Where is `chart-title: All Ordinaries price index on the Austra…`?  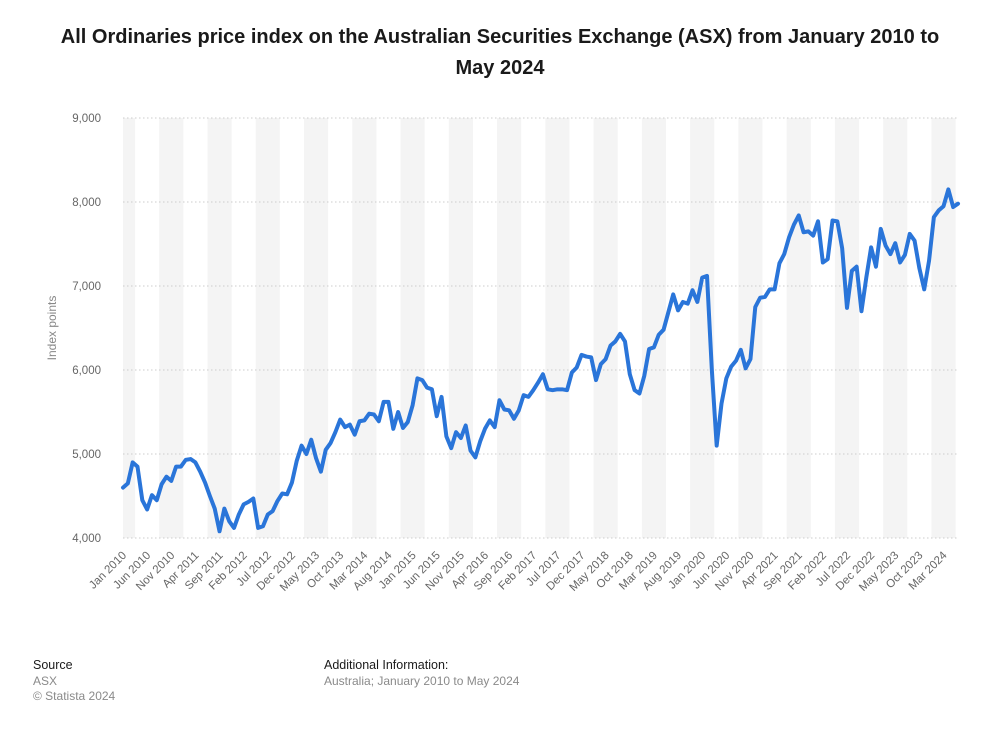
chart-title: All Ordinaries price index on the Austra… is located at coordinates (500, 52).